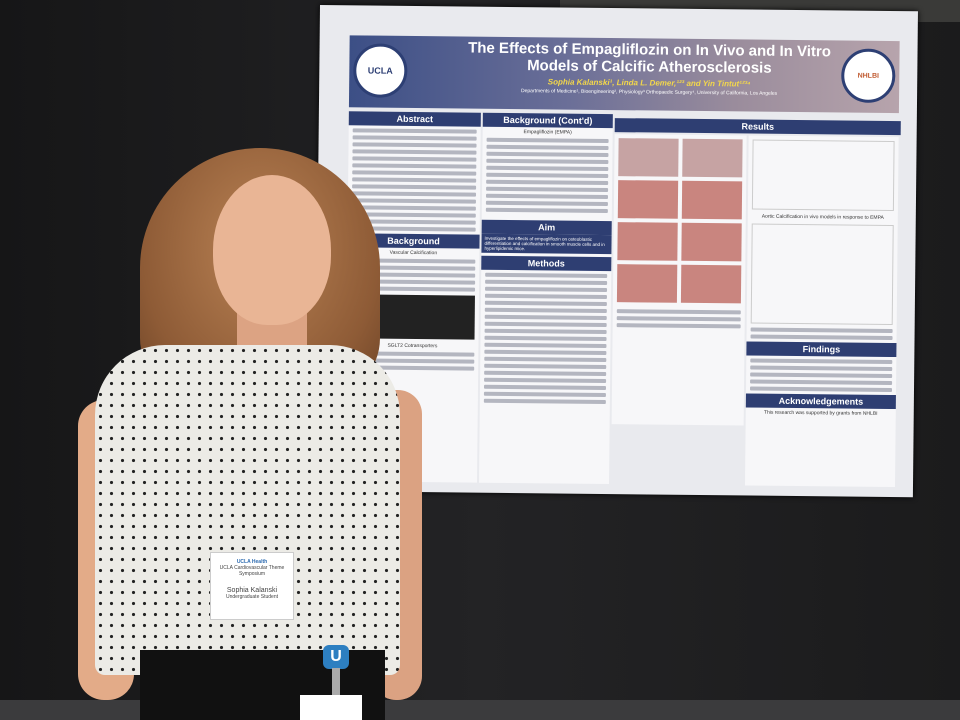  Describe the element at coordinates (820, 401) in the screenshot. I see `acknowledgements-header: Acknowledgements` at that location.